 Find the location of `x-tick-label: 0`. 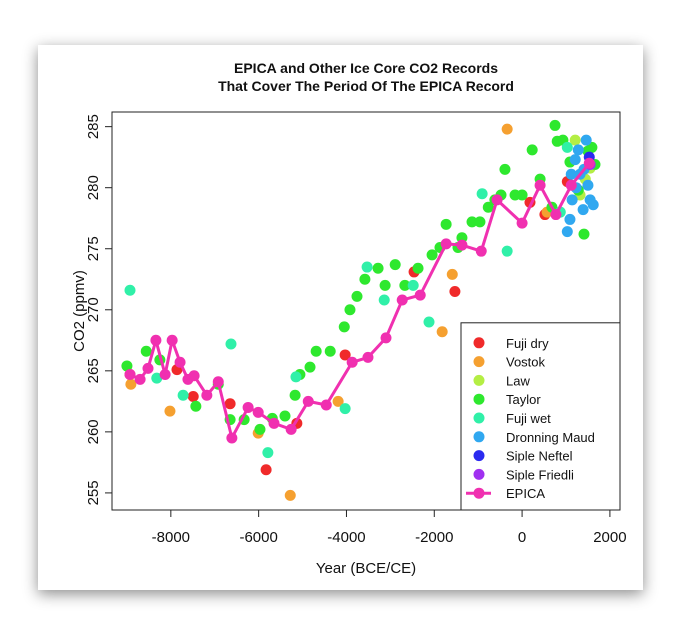

x-tick-label: 0 is located at coordinates (522, 537).